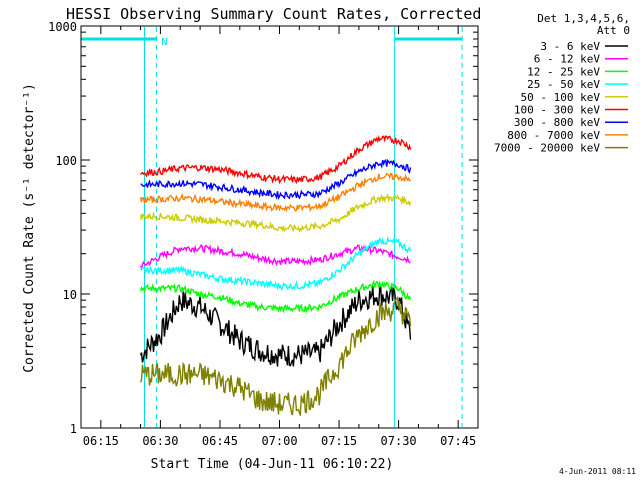 The height and width of the screenshot is (480, 640). I want to click on x-tick-label: 07:15, so click(339, 441).